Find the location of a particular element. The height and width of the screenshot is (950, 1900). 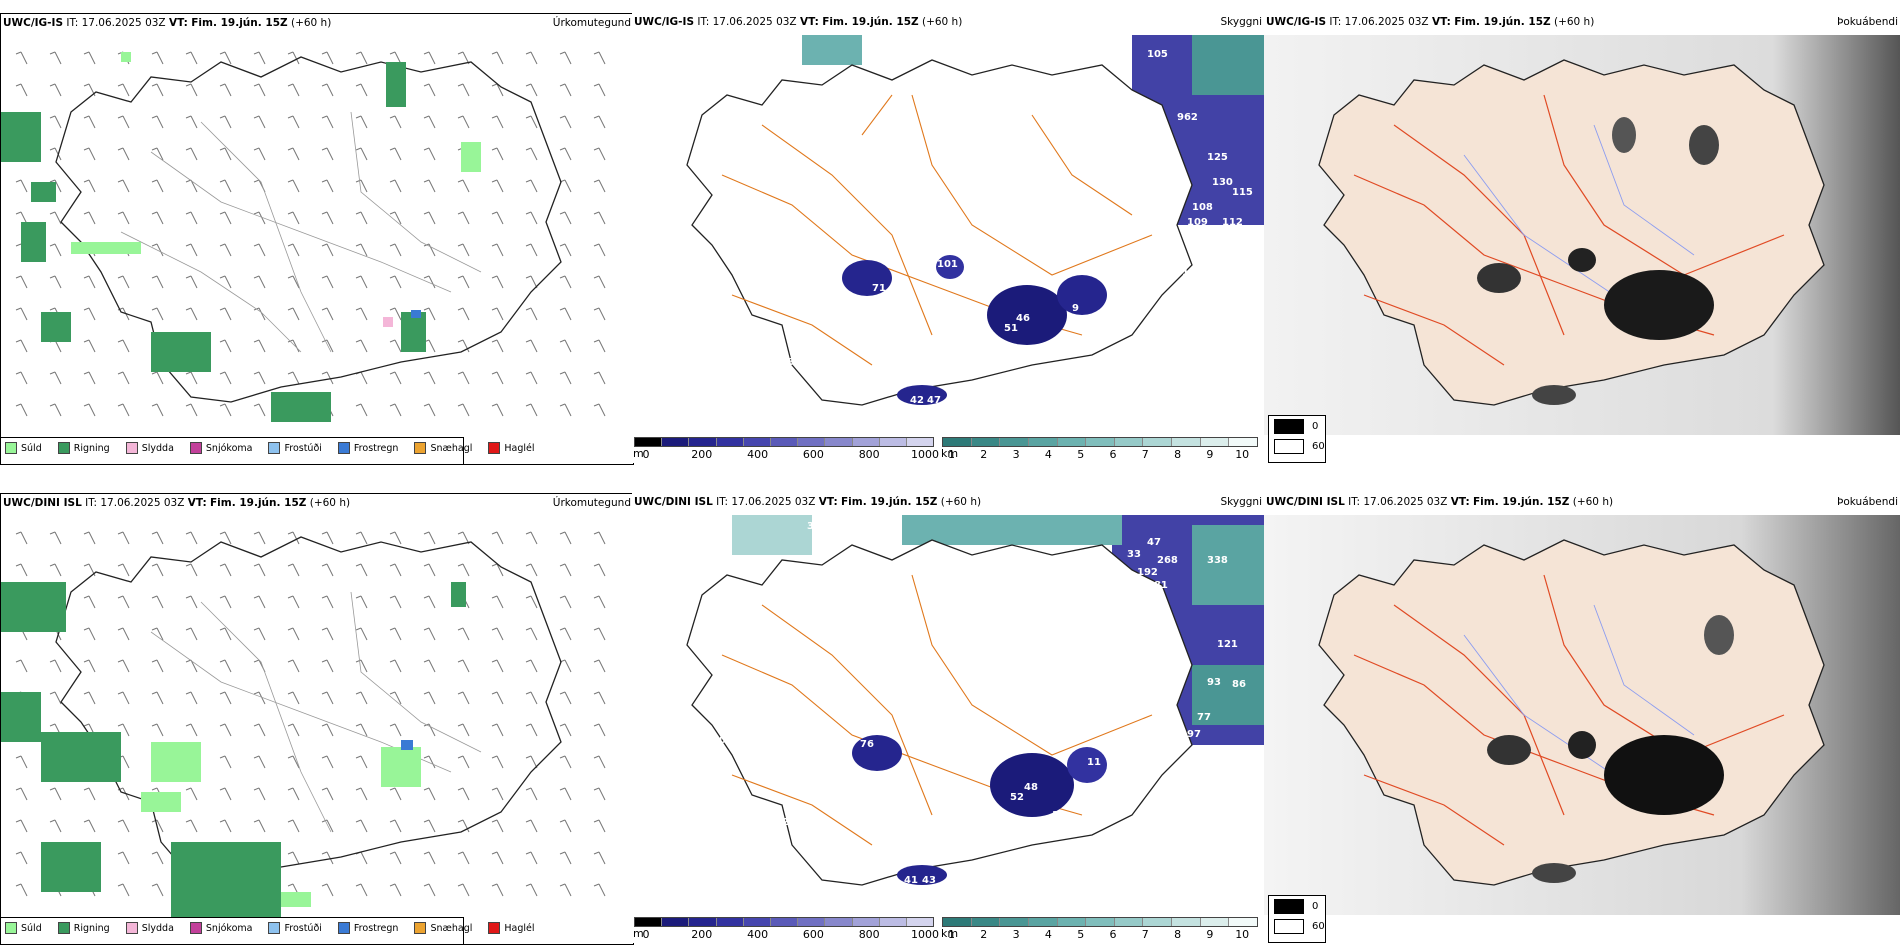

it-value: 17.06.2025 03Z is located at coordinates (123, 23).